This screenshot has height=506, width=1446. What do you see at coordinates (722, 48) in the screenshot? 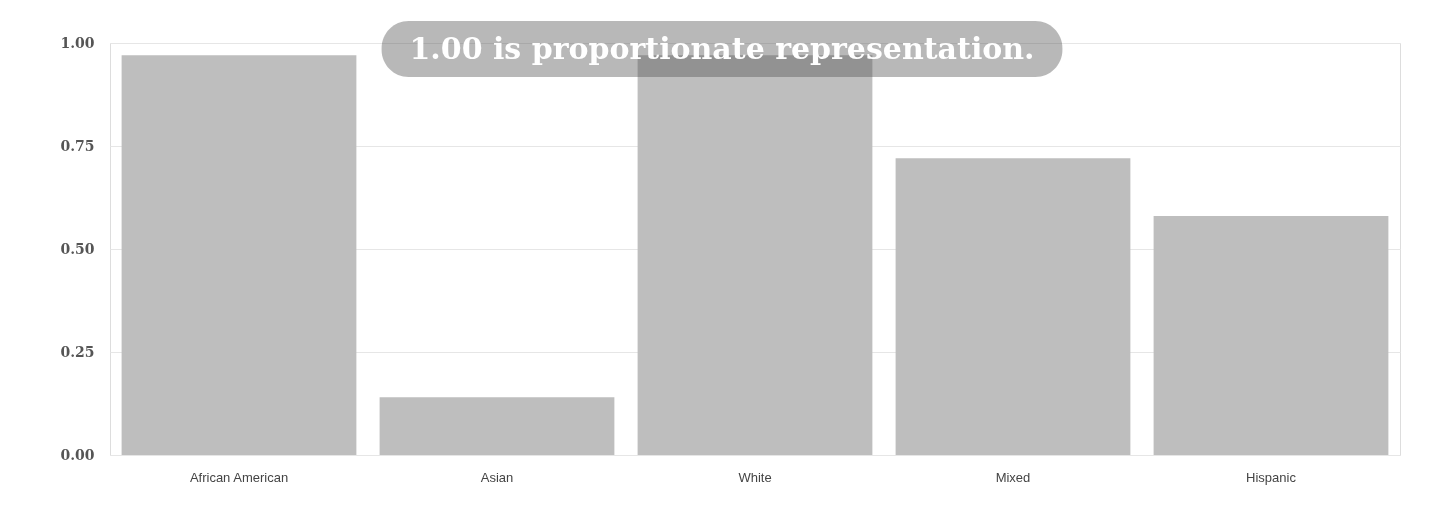
I see `annotation: 1.00 is proportionate representation.` at bounding box center [722, 48].